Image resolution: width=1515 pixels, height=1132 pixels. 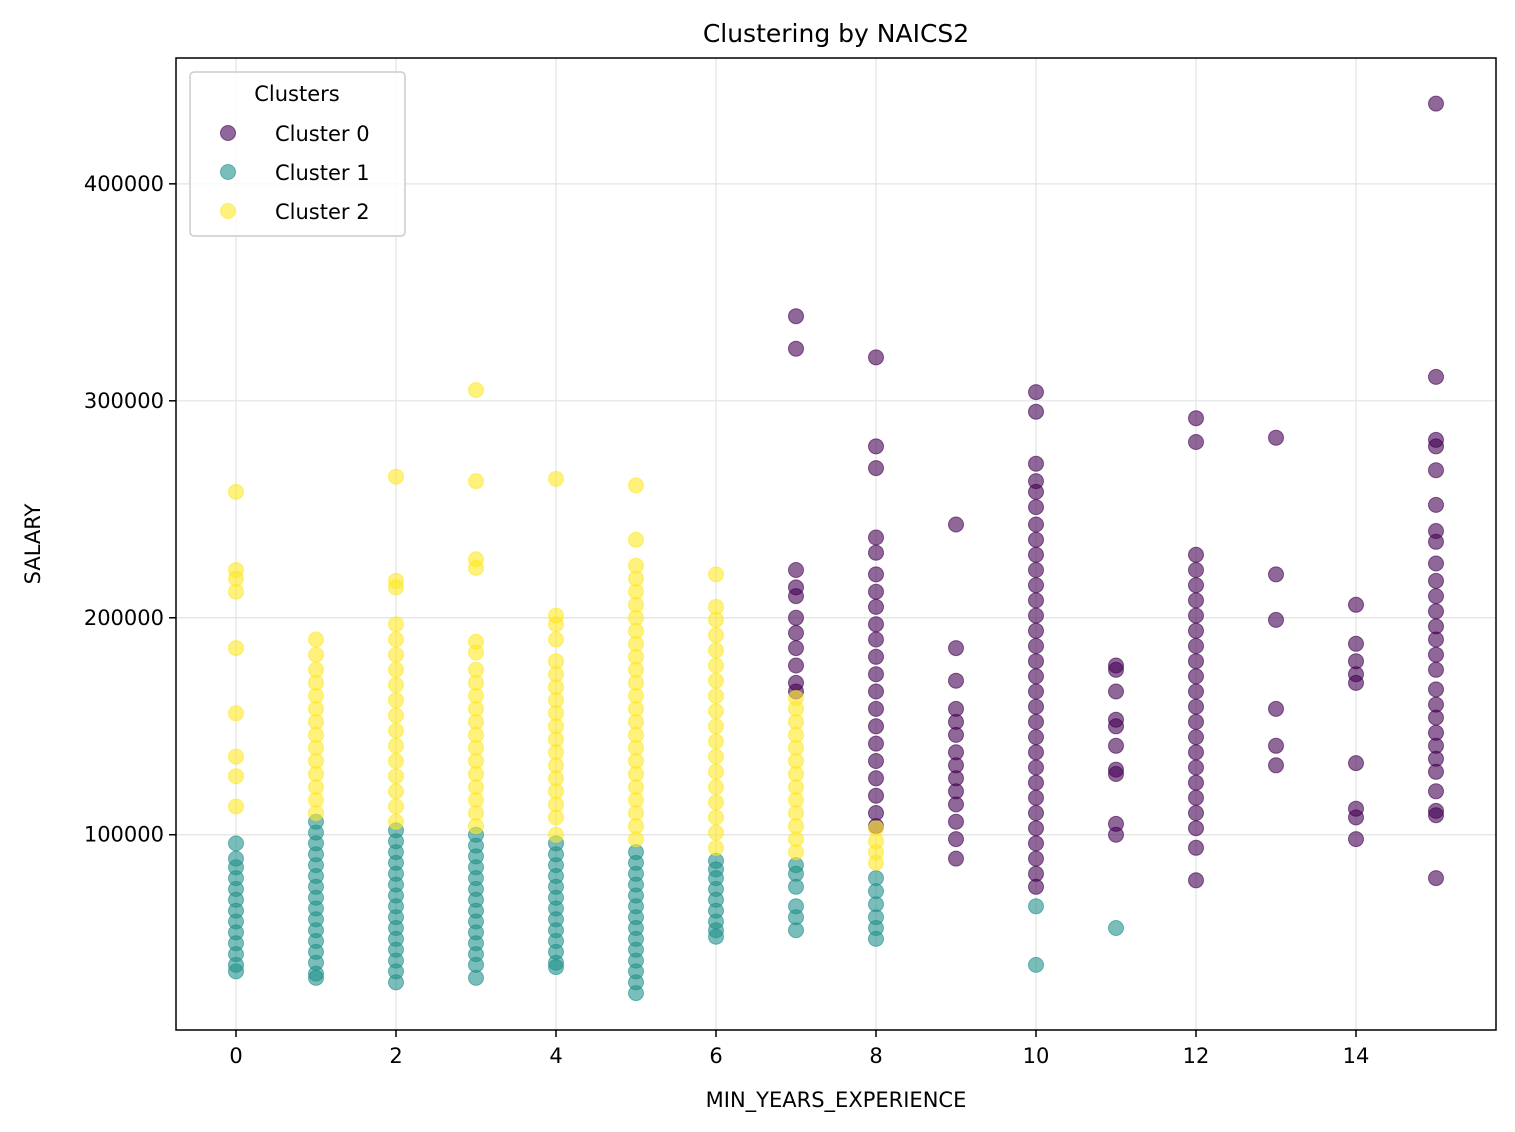 What do you see at coordinates (297, 154) in the screenshot?
I see `legend: Clusters Cluster 0 Cluster 1 Cluster 2` at bounding box center [297, 154].